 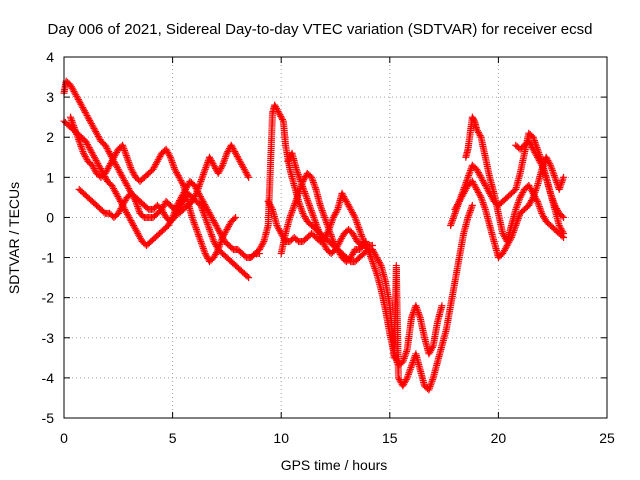 I want to click on x-tick-label: 0, so click(x=64, y=438).